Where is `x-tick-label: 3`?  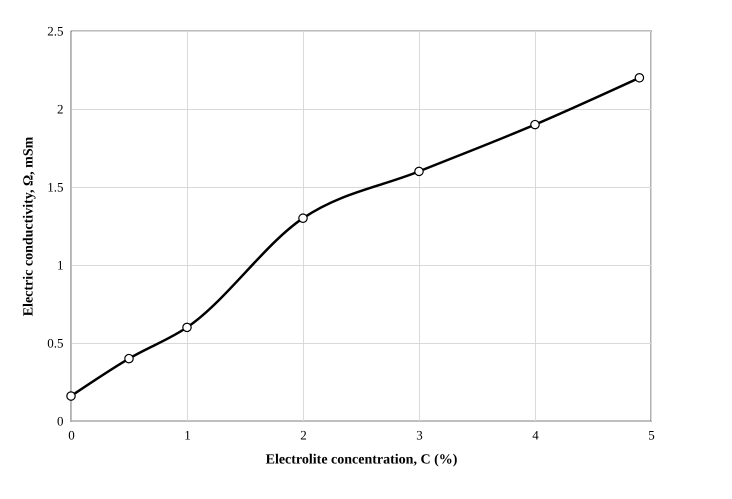
x-tick-label: 3 is located at coordinates (419, 435).